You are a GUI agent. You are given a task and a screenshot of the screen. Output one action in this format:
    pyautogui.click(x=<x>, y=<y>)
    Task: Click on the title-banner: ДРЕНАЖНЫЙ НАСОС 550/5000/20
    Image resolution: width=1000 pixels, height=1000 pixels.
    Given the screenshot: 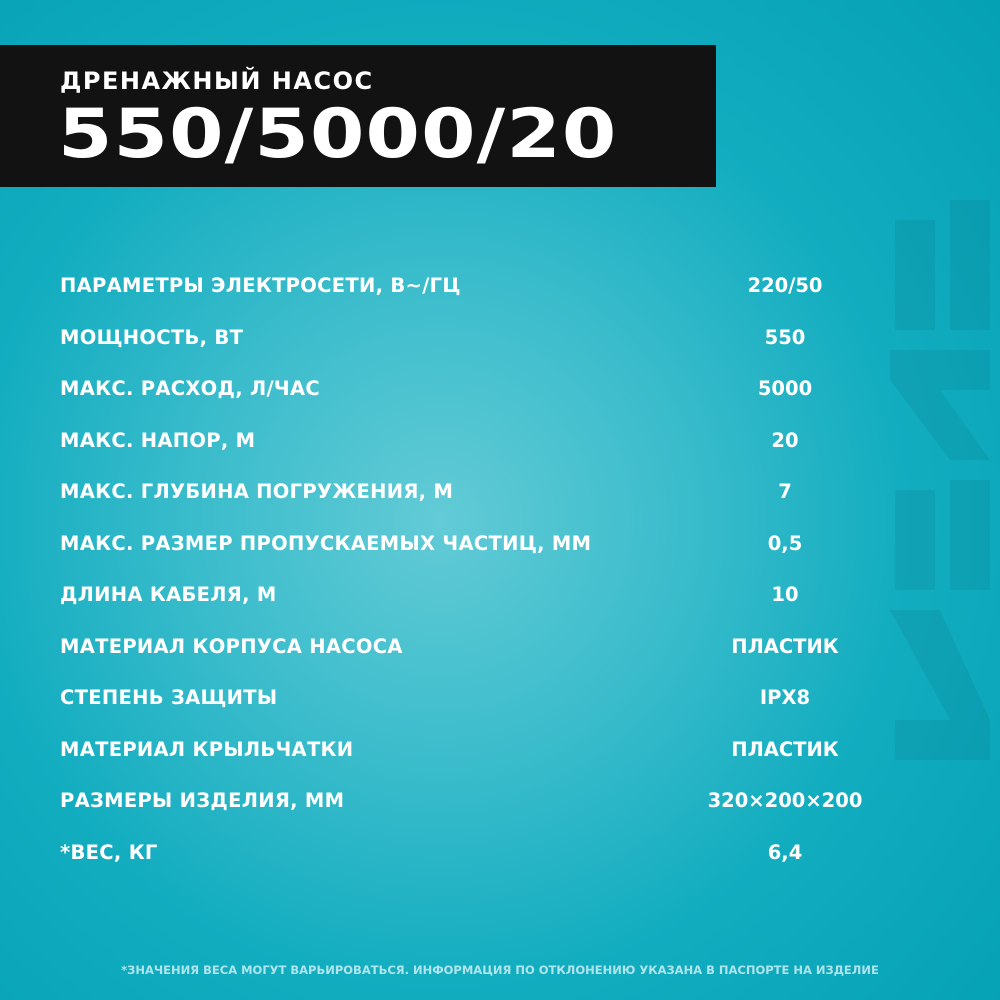 What is the action you would take?
    pyautogui.click(x=358, y=116)
    